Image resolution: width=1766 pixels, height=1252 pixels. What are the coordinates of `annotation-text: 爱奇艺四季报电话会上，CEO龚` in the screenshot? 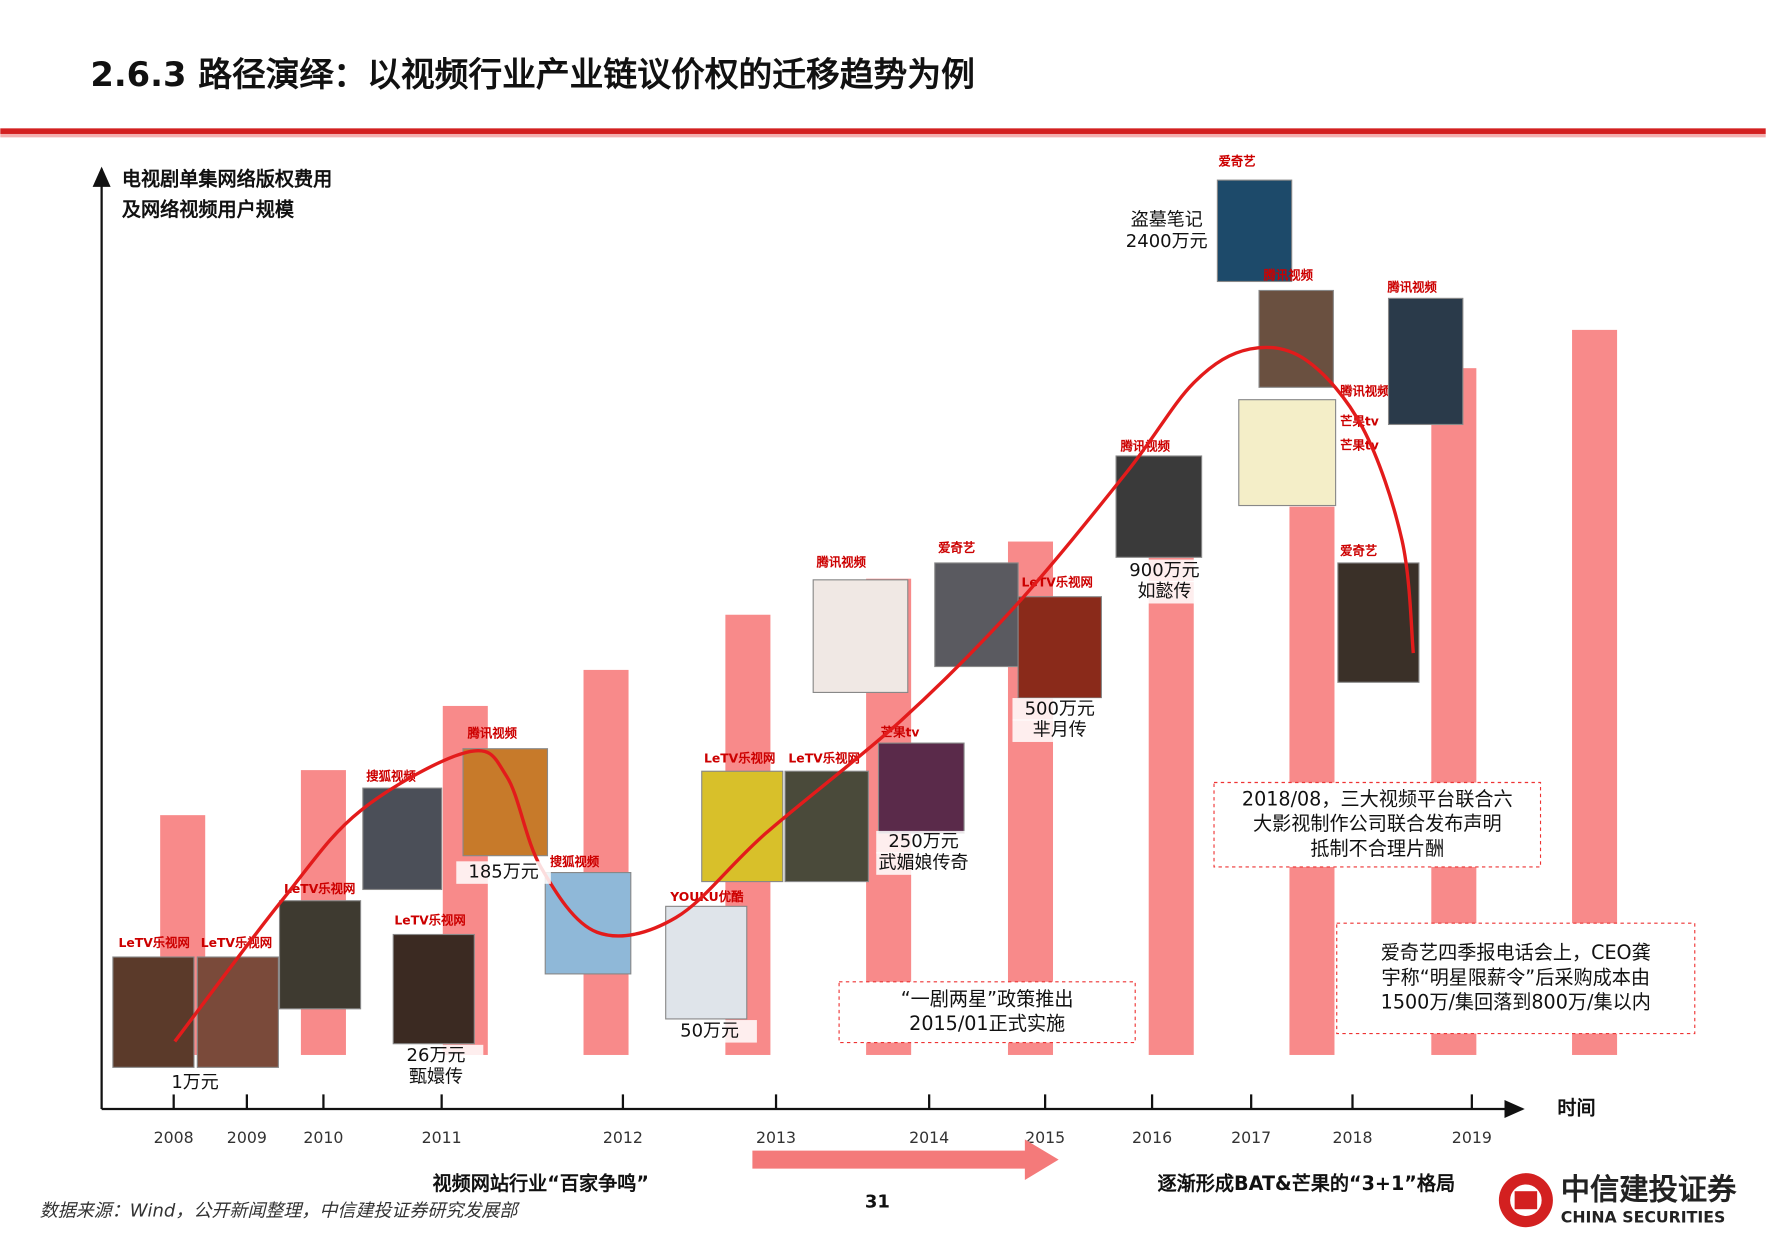 It's located at (1516, 952).